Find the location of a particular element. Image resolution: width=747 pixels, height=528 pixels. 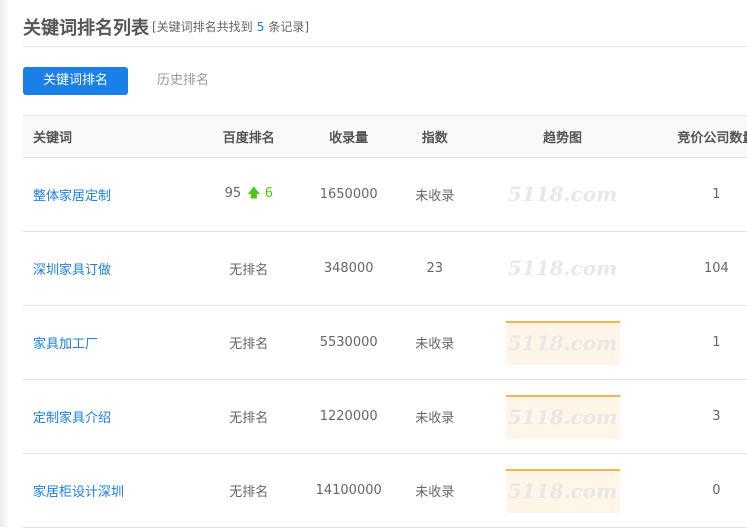

table-row: 深圳家具订做 无排名 348000 23 5118.com 104 is located at coordinates (385, 268).